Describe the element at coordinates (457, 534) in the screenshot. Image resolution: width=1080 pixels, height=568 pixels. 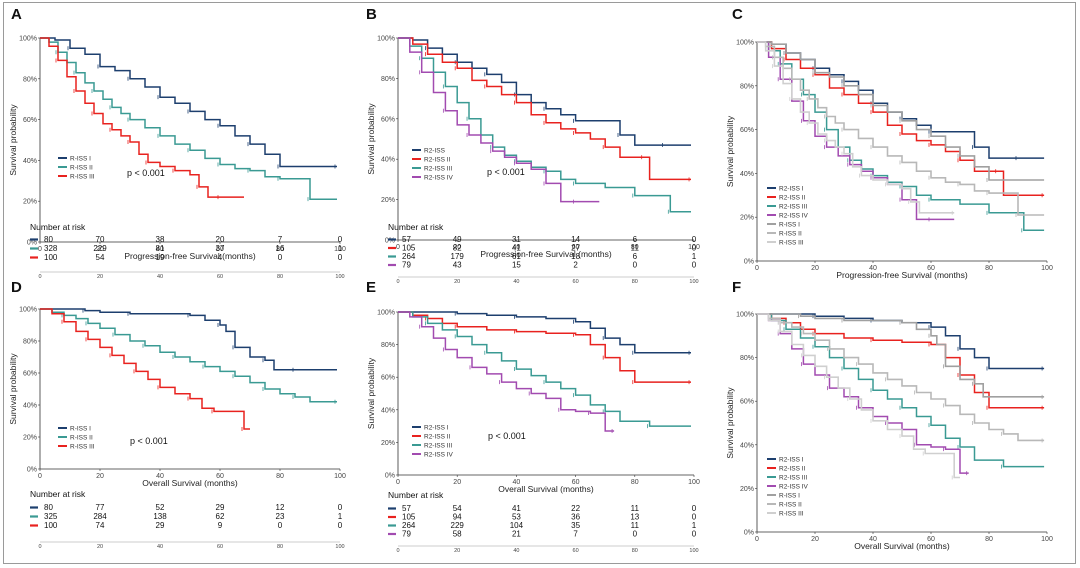
I see `risk-cell: 58` at that location.